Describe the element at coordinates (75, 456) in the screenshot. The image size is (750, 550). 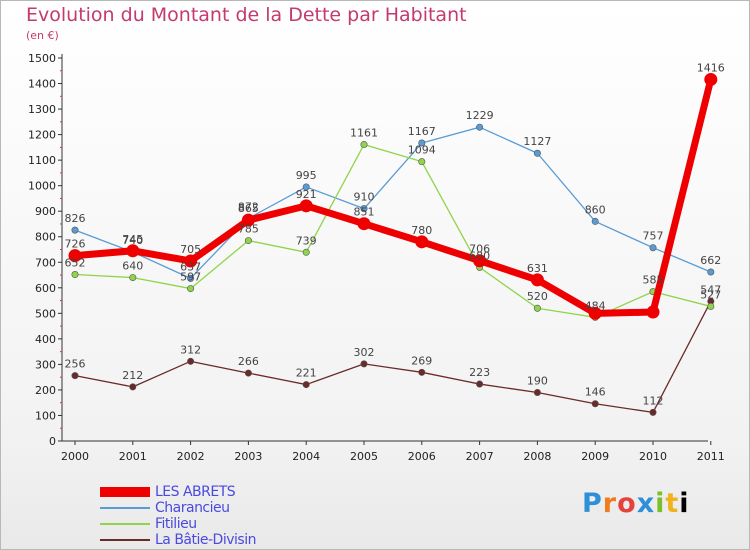
I see `x-tick-label: 2000` at that location.